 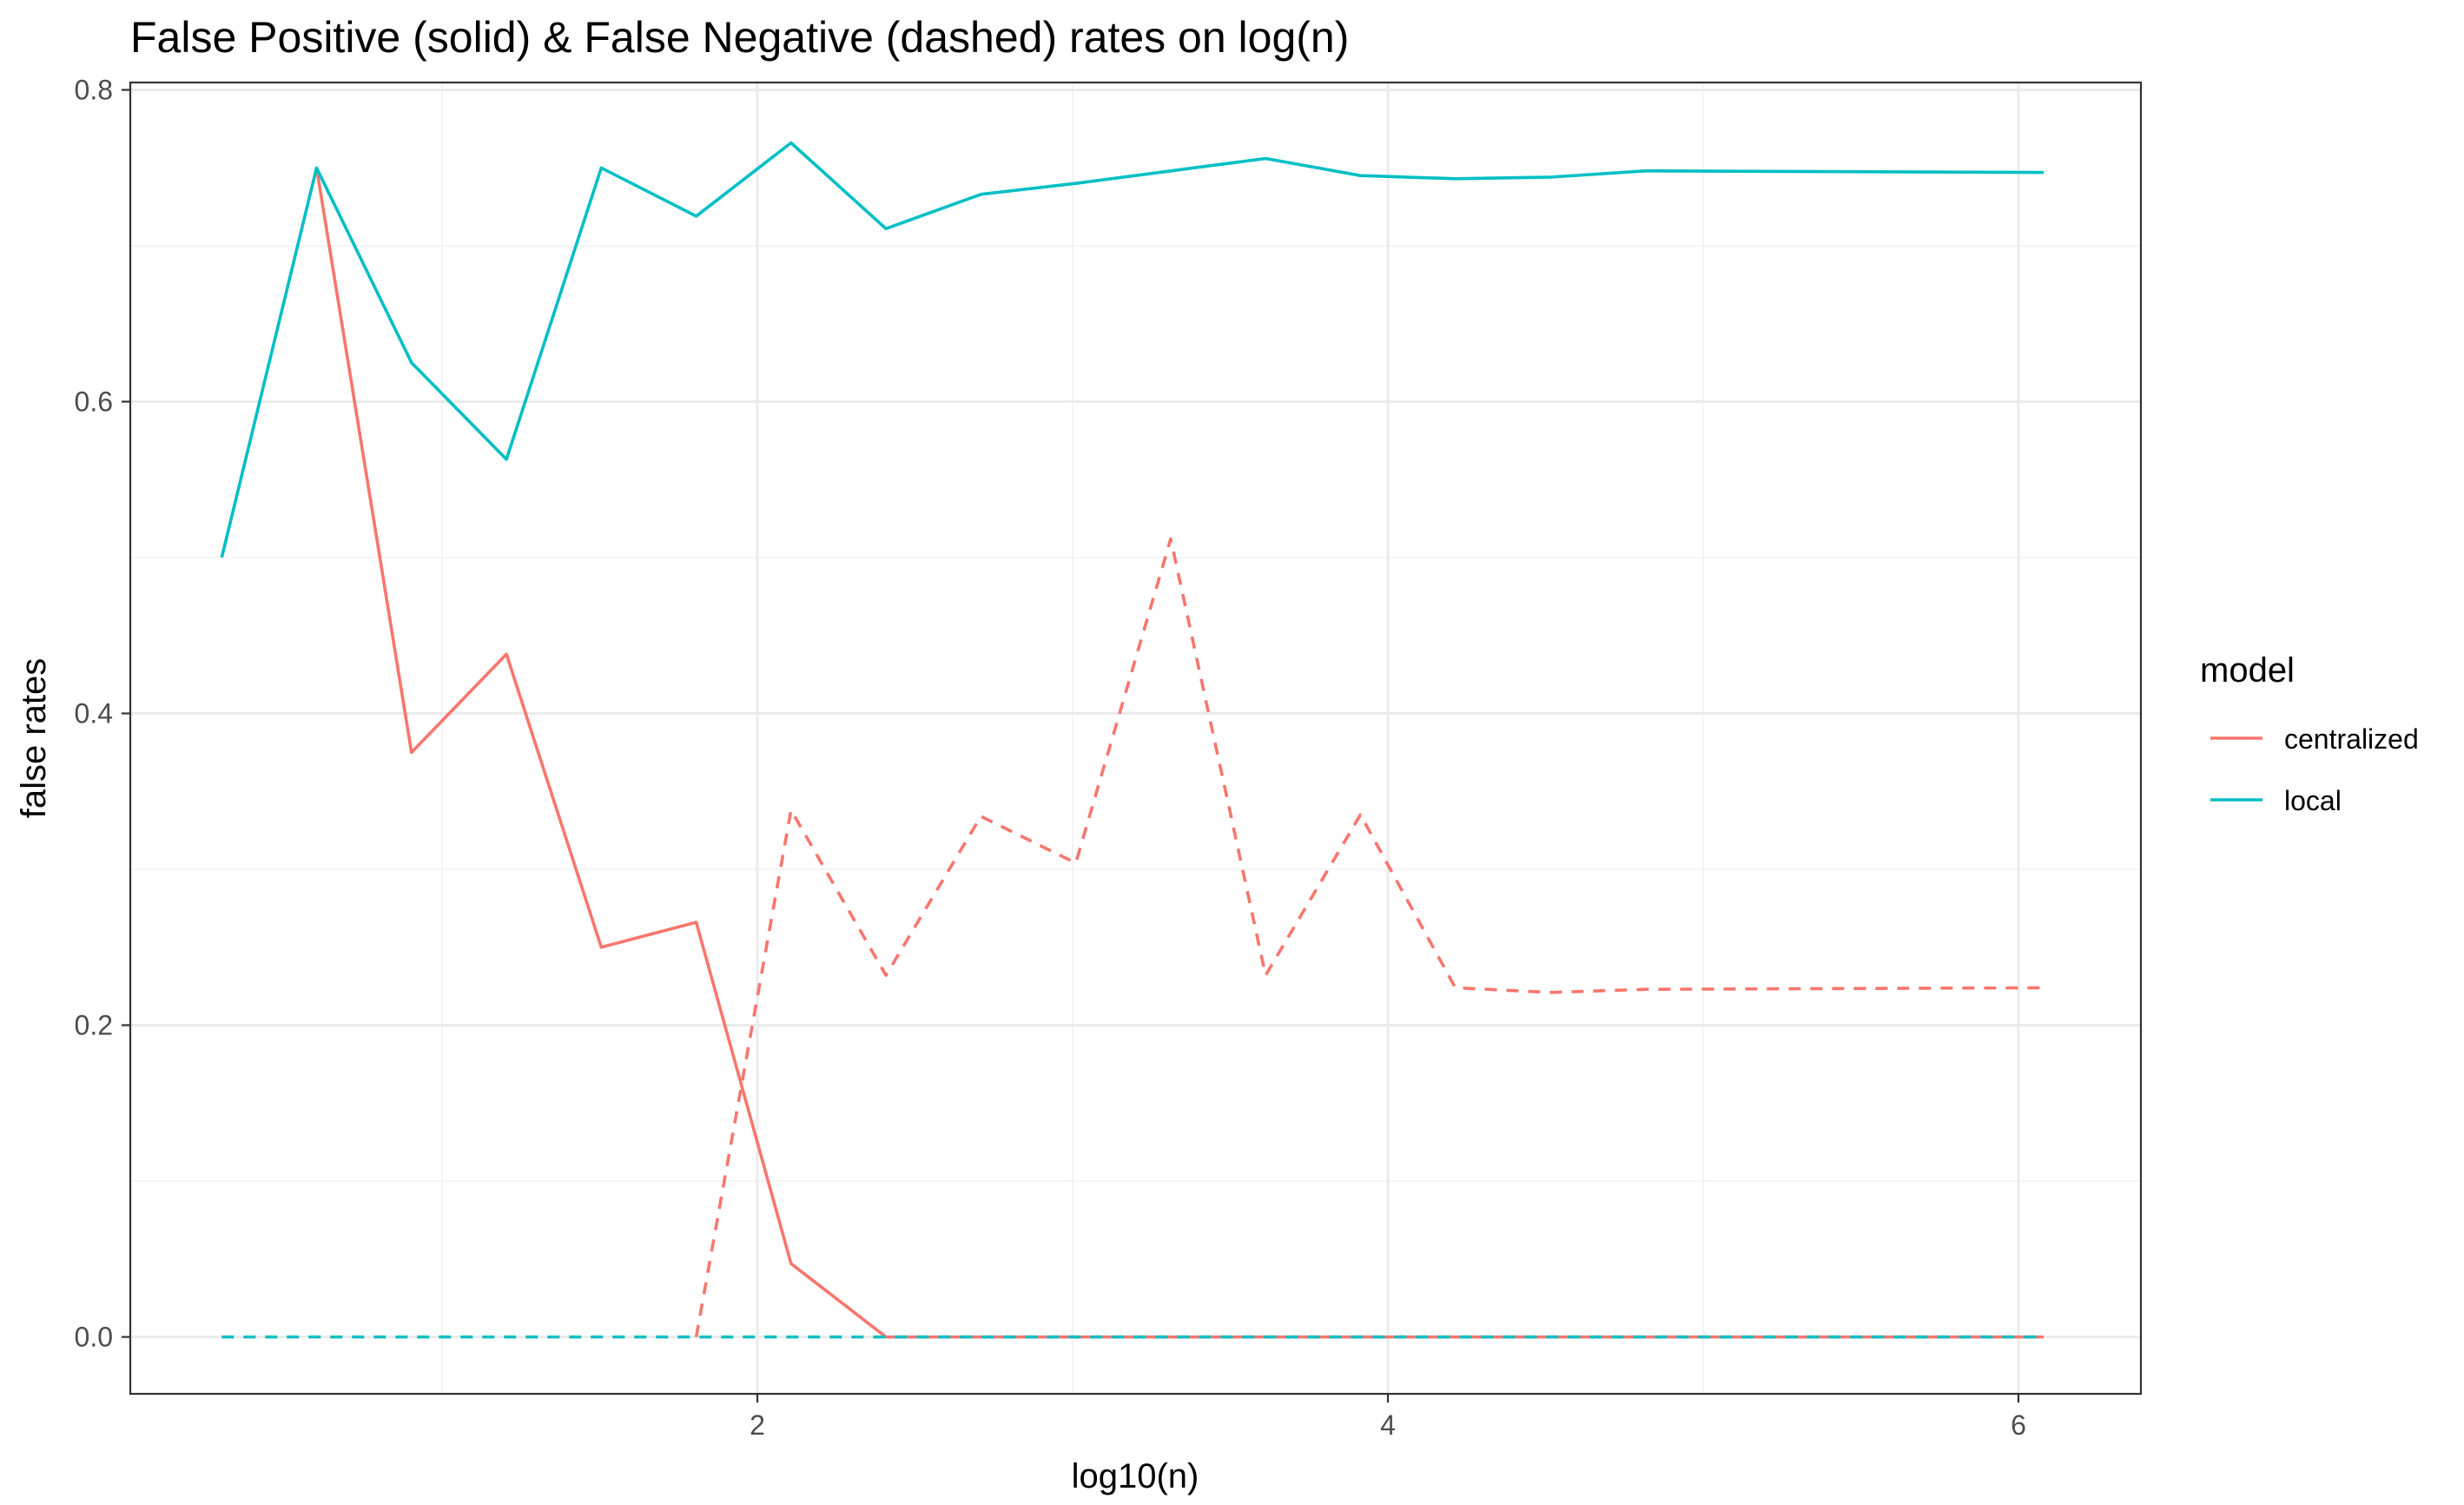 What do you see at coordinates (94, 713) in the screenshot?
I see `y-tick-label: 0.4` at bounding box center [94, 713].